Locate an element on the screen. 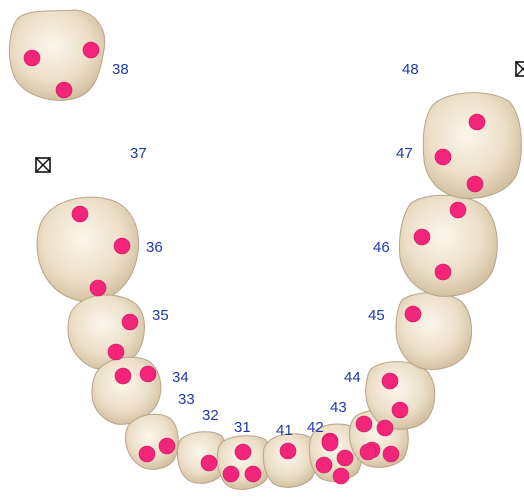 This screenshot has height=504, width=524. tooth-number-36: 36 is located at coordinates (154, 247).